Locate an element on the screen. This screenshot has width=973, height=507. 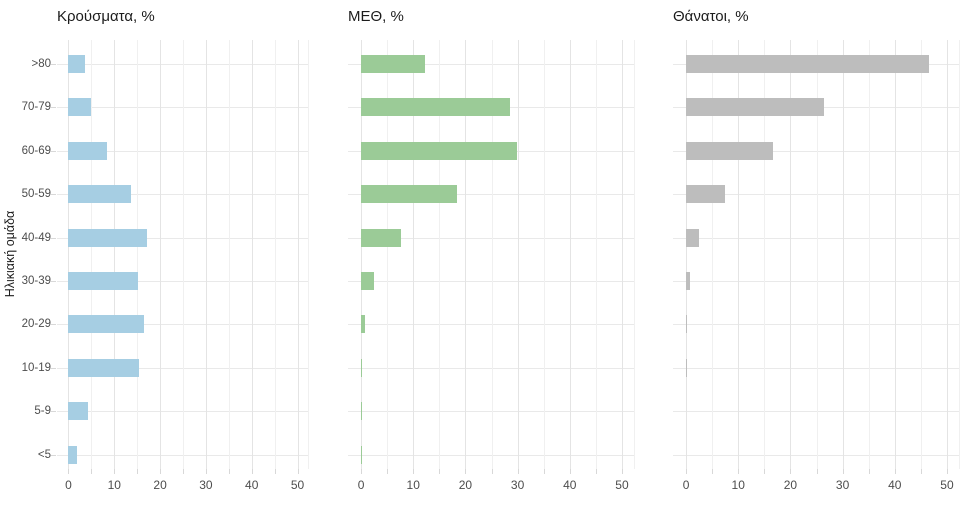
x-tick-label: 50 is located at coordinates (947, 485).